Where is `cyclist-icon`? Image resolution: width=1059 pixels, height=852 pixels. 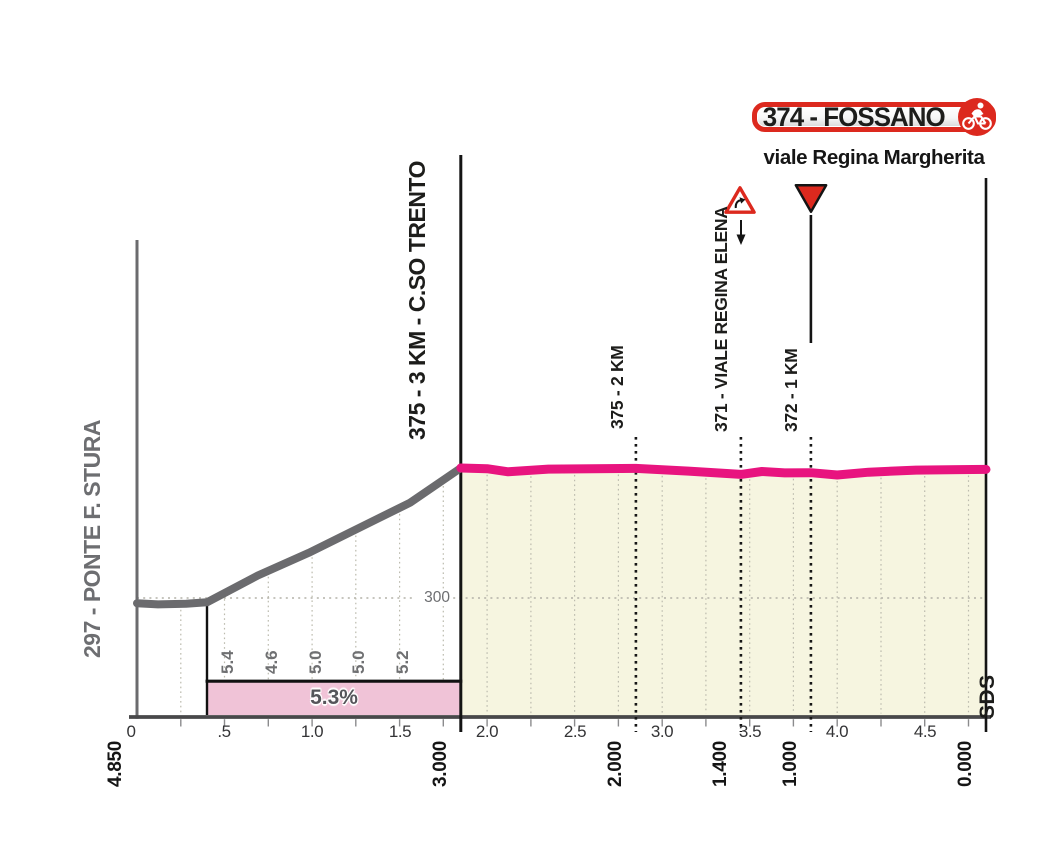 cyclist-icon is located at coordinates (977, 117).